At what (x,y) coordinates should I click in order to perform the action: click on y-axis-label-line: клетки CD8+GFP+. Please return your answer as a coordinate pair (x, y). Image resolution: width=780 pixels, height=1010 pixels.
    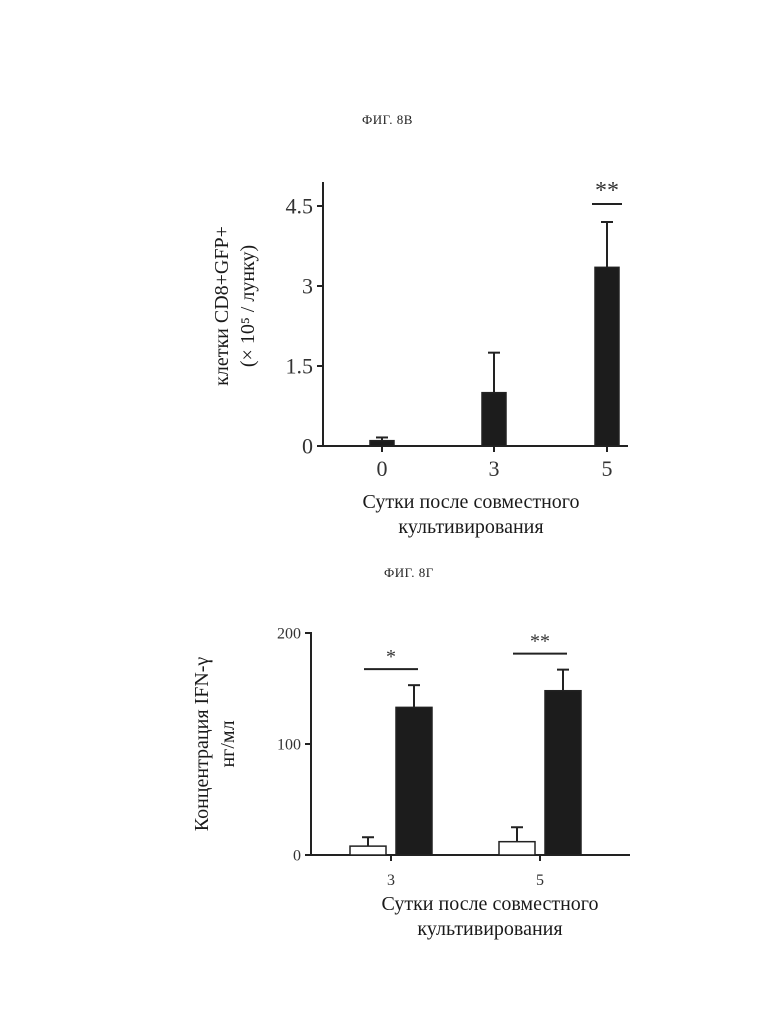
    Looking at the image, I should click on (222, 306).